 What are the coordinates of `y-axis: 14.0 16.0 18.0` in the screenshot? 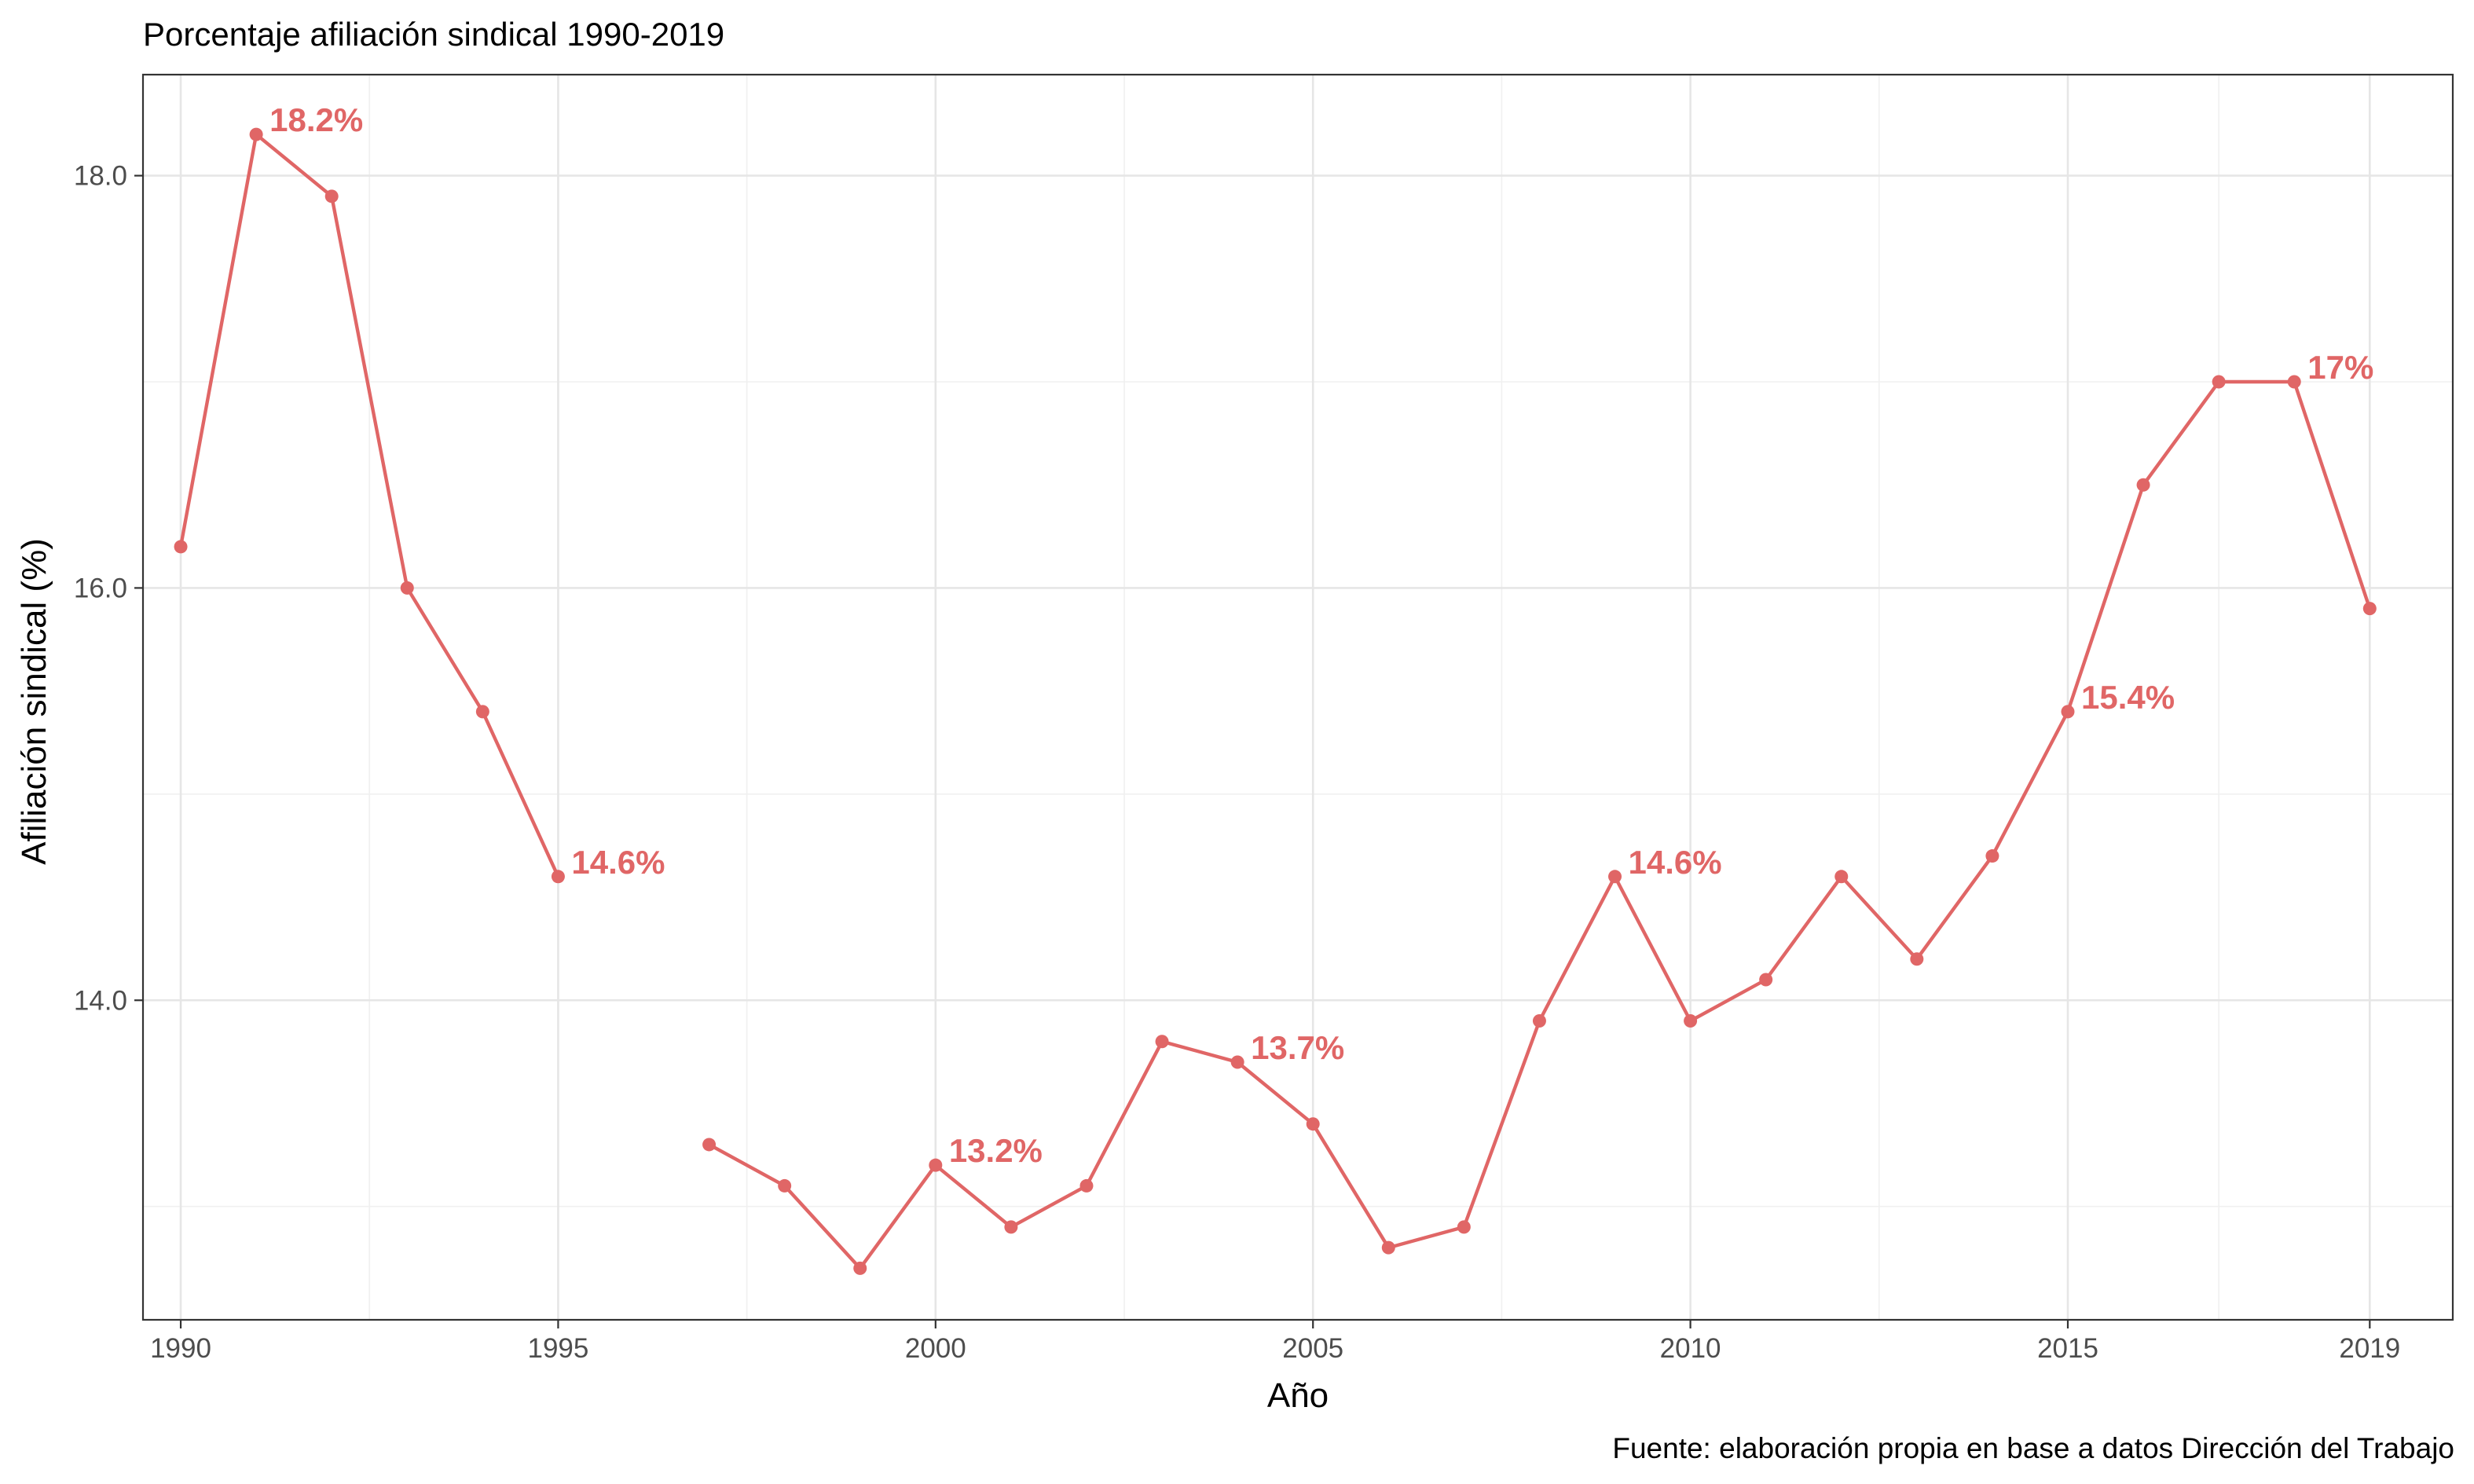 It's located at (108, 588).